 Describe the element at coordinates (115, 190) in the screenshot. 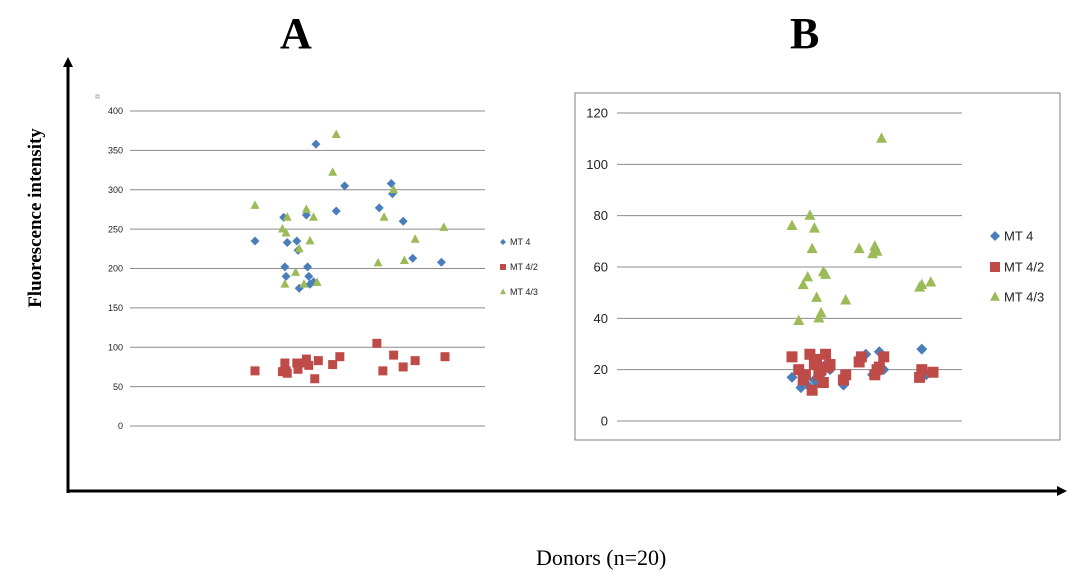

I see `chart-a-y-tick-label: 300` at that location.